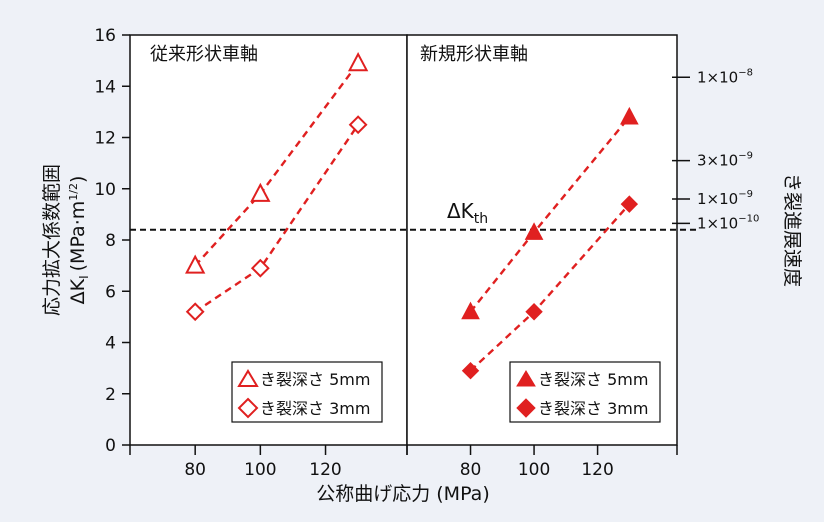 The height and width of the screenshot is (522, 824). I want to click on y-tick-label: 0, so click(110, 446).